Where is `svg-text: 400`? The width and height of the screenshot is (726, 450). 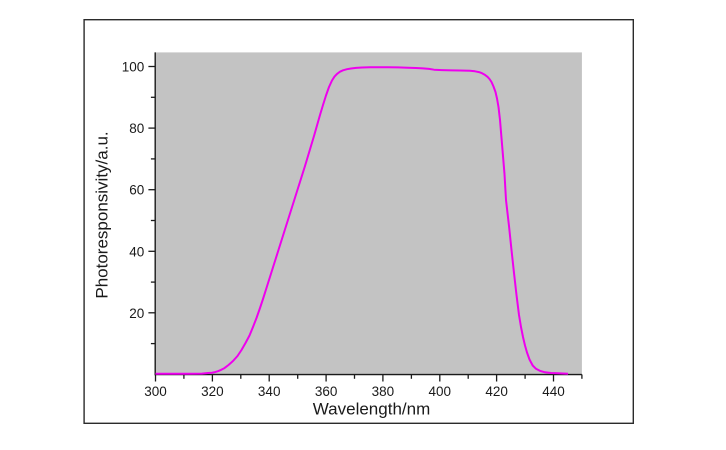
svg-text: 400 is located at coordinates (440, 391).